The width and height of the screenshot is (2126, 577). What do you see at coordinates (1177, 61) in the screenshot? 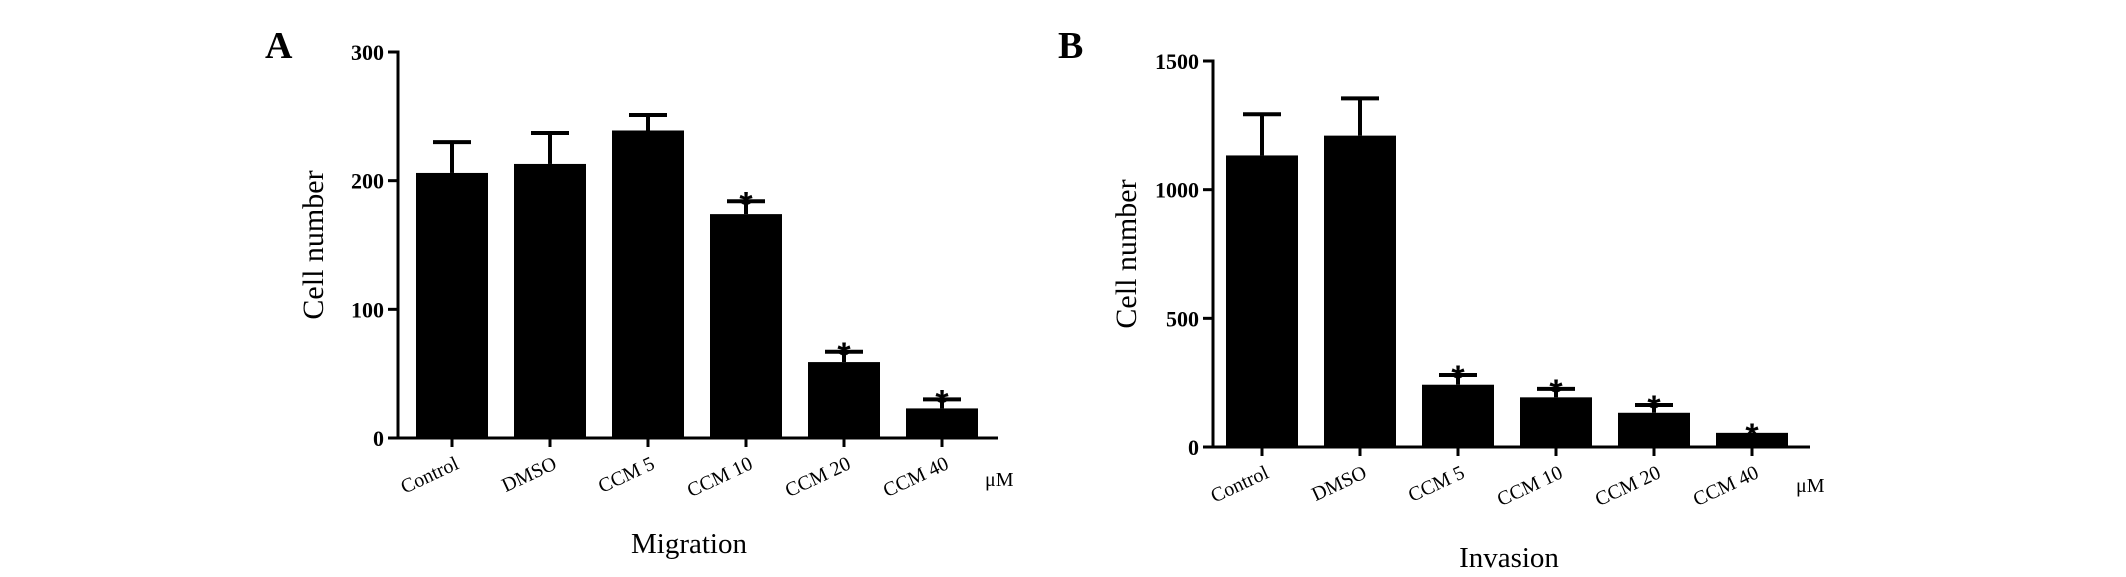
I see `y-tick-label: 1500` at bounding box center [1177, 61].